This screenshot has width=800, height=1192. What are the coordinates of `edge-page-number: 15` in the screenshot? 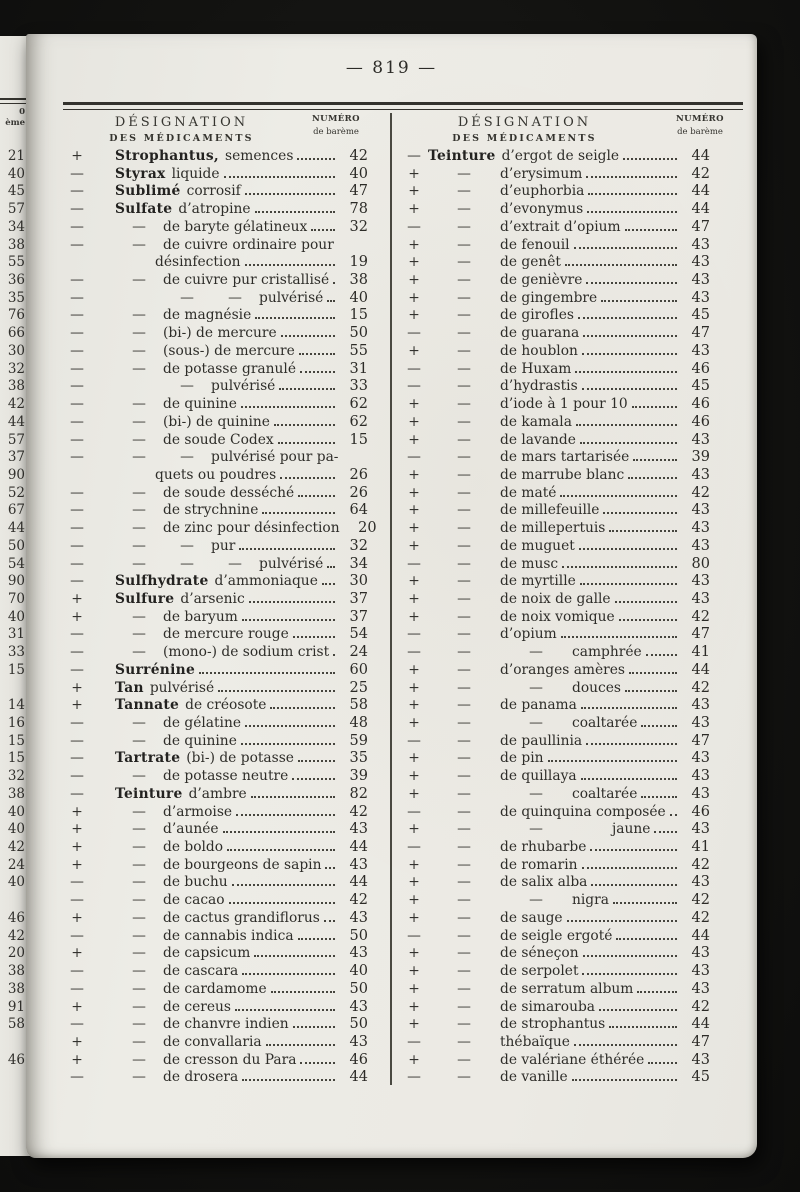 It's located at (16, 669).